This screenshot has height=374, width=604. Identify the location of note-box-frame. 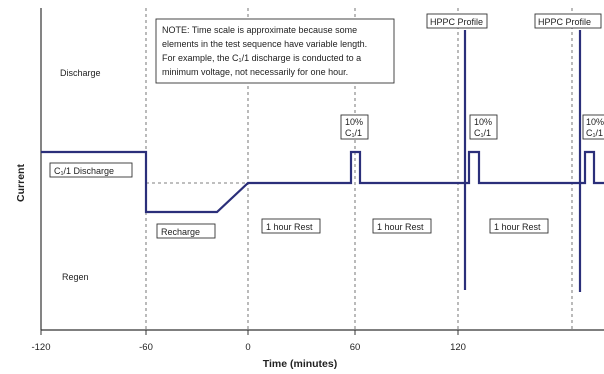
(275, 51).